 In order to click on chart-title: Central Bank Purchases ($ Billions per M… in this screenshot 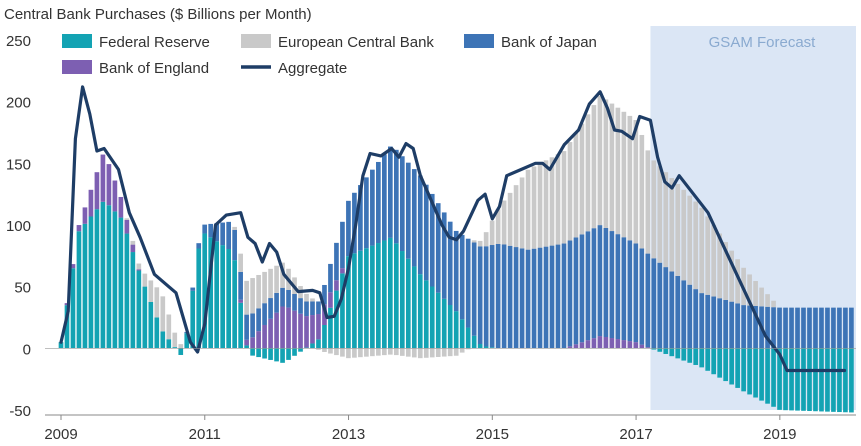, I will do `click(158, 14)`.